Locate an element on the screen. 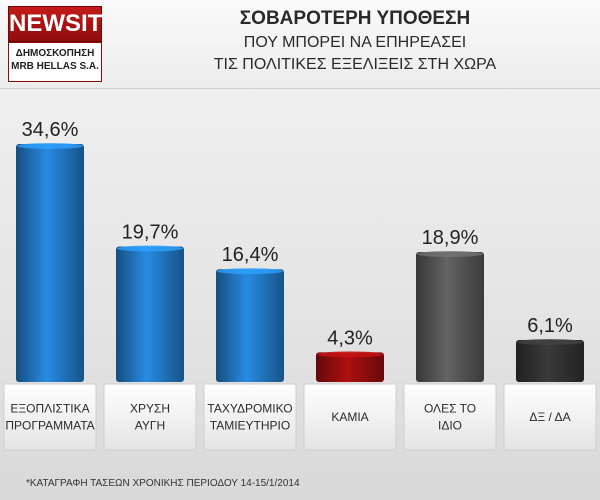 The width and height of the screenshot is (600, 500). category-label: ΙΔΙΟ is located at coordinates (450, 426).